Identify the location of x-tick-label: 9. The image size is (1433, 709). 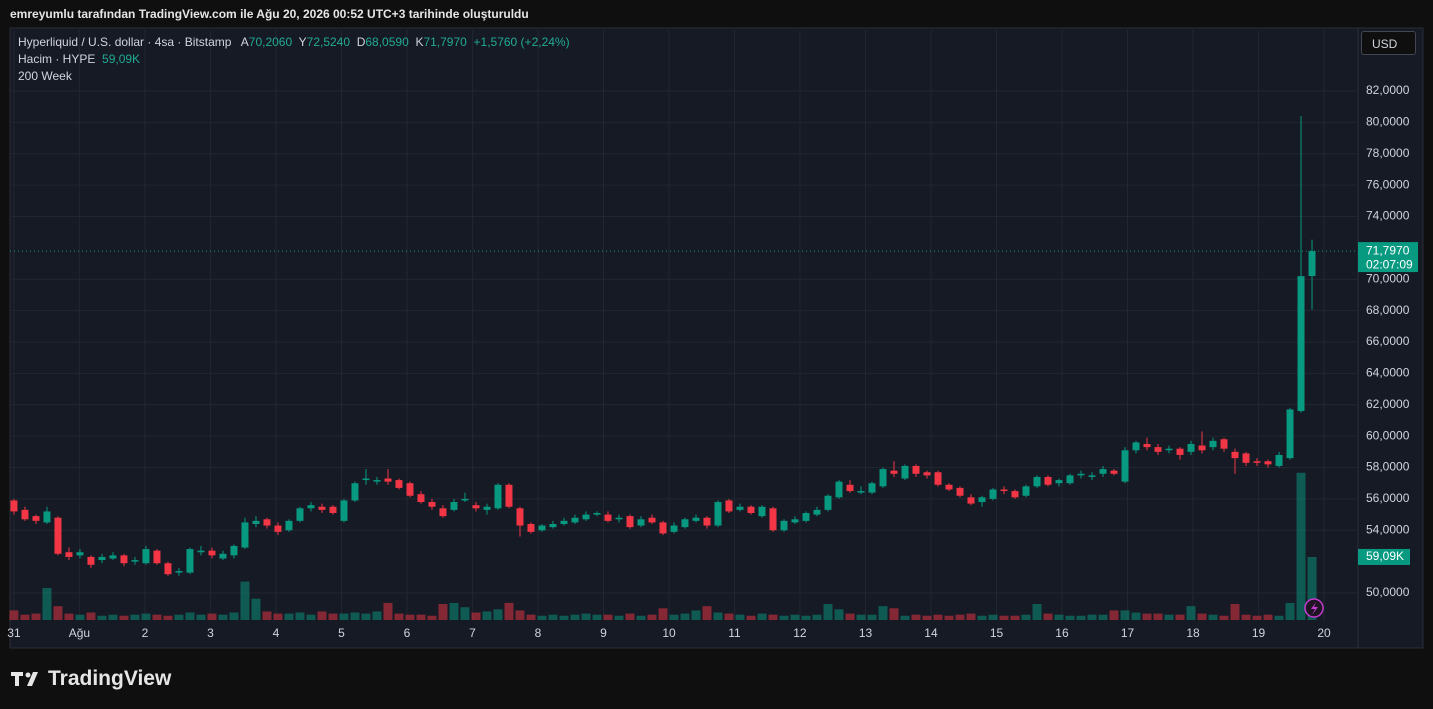
(603, 633).